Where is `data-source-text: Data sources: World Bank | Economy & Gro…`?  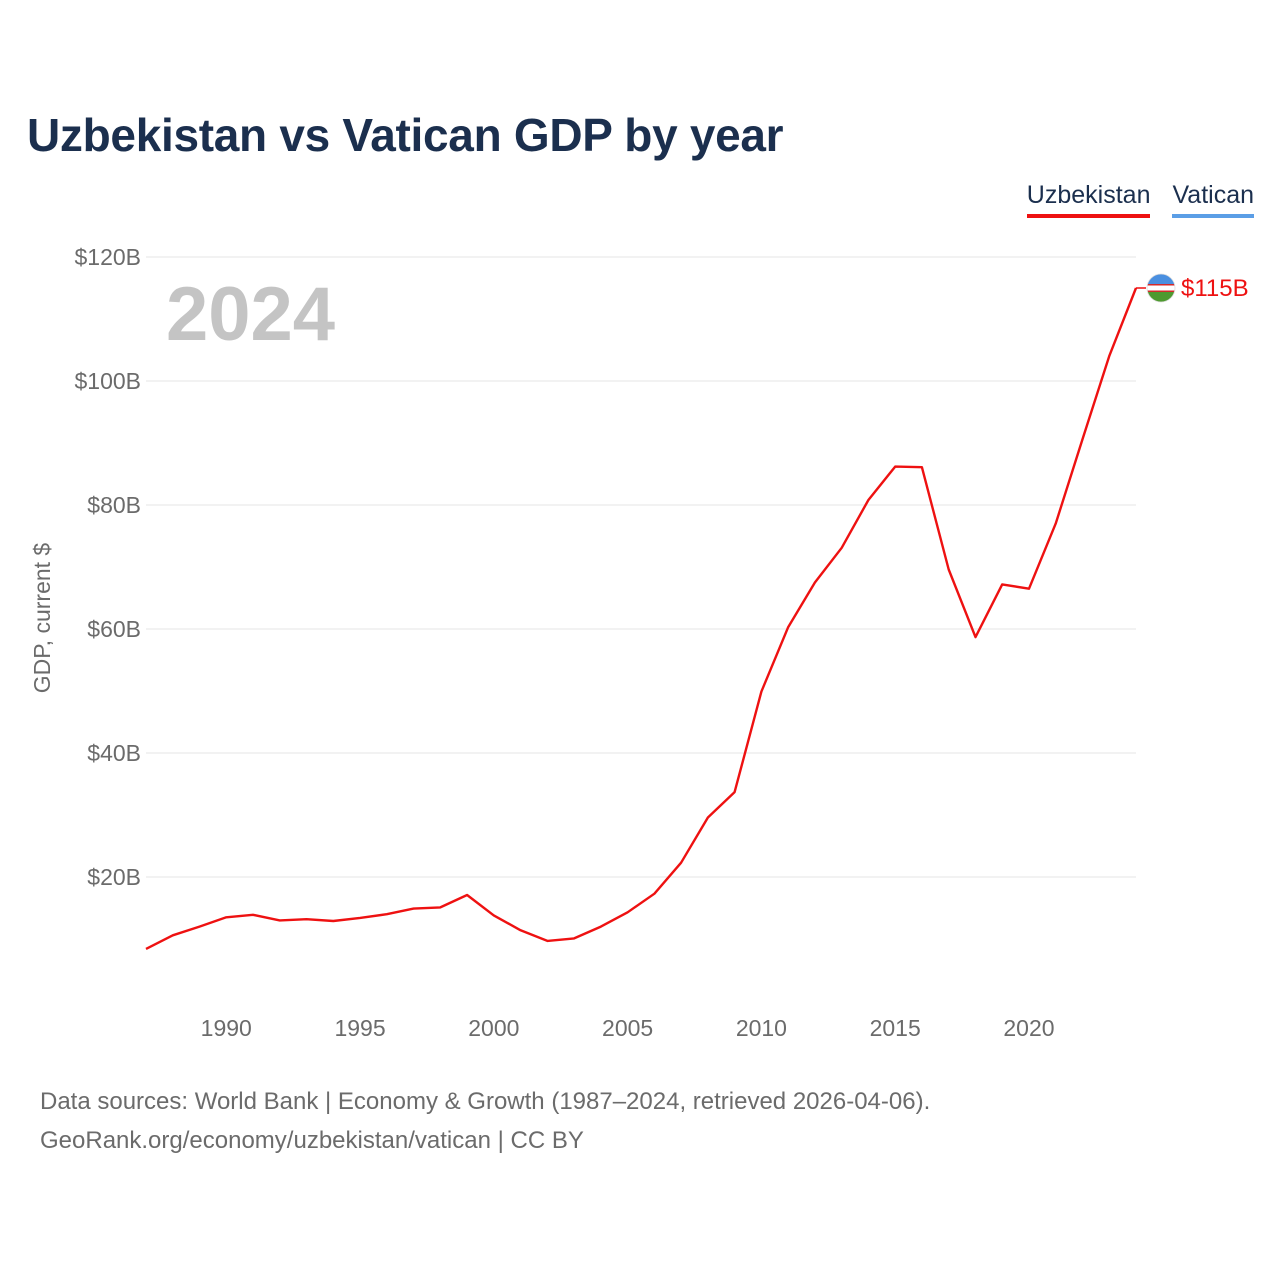 data-source-text: Data sources: World Bank | Economy & Gro… is located at coordinates (485, 1101).